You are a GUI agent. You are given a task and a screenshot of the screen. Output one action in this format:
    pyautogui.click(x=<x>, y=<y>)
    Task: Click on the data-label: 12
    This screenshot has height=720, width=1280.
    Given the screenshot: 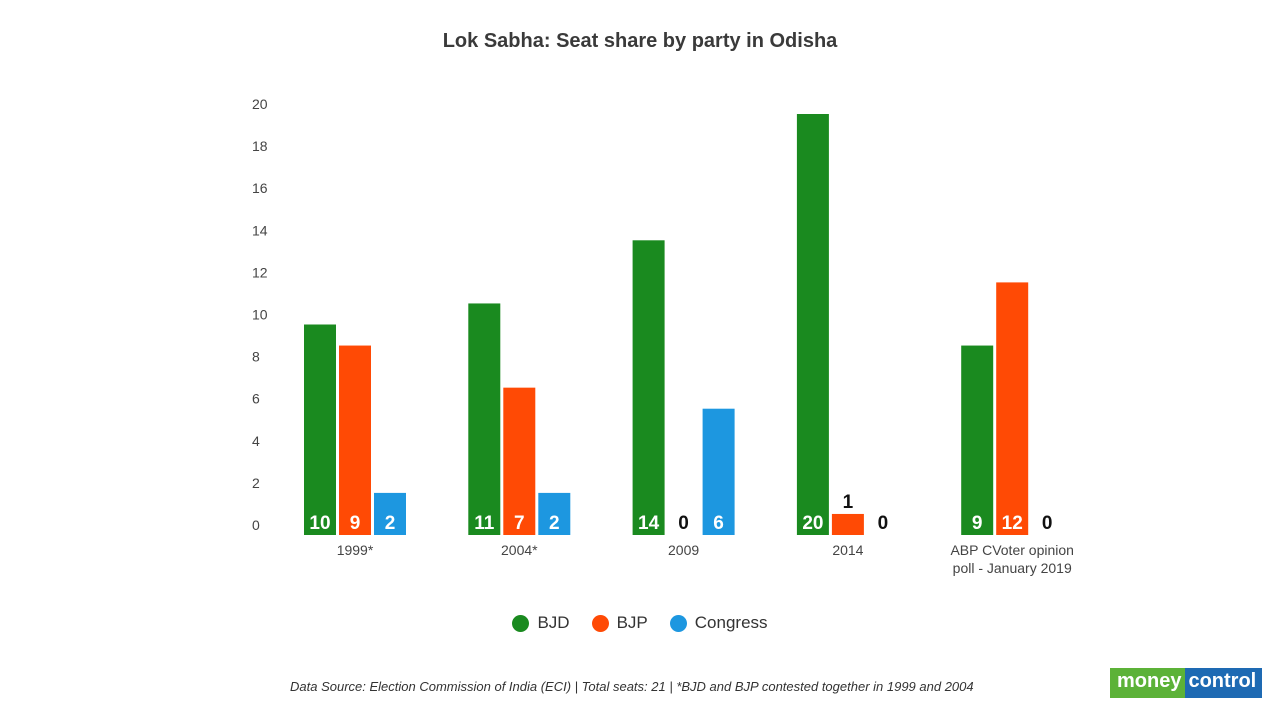 What is the action you would take?
    pyautogui.click(x=1012, y=523)
    